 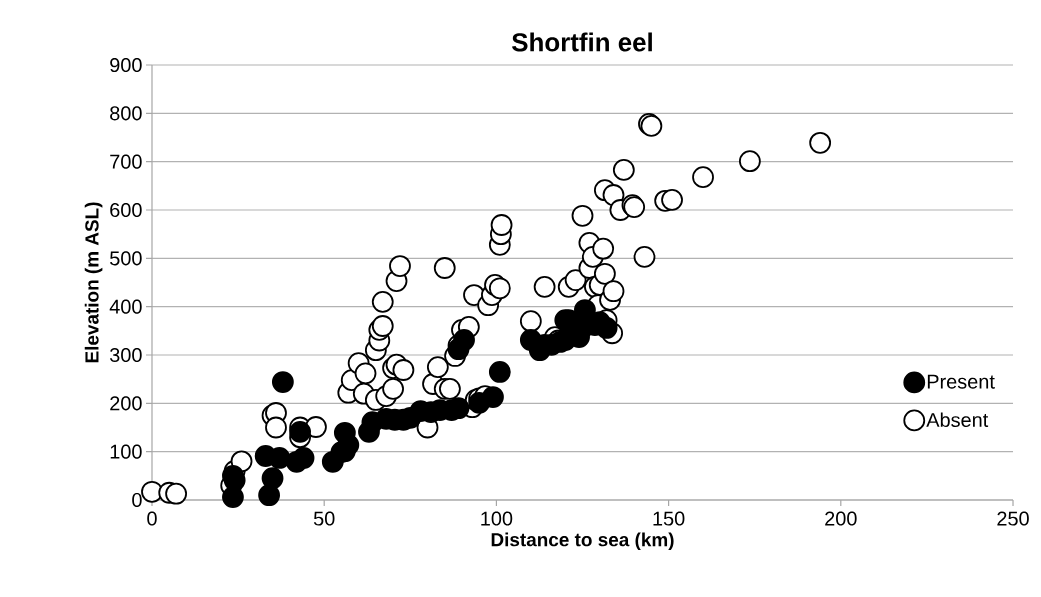 What do you see at coordinates (957, 420) in the screenshot?
I see `legend-label: Absent` at bounding box center [957, 420].